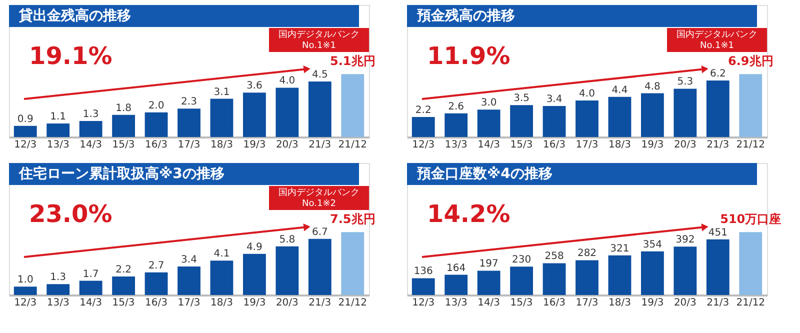  What do you see at coordinates (652, 244) in the screenshot?
I see `data-label: 354` at bounding box center [652, 244].